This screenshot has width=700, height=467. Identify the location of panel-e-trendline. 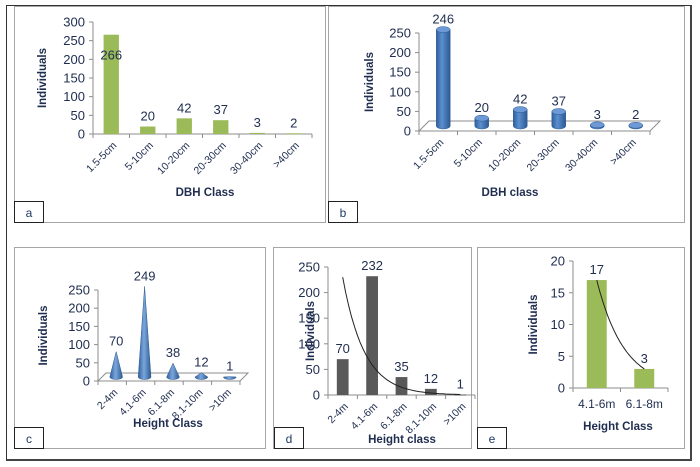
(620, 324).